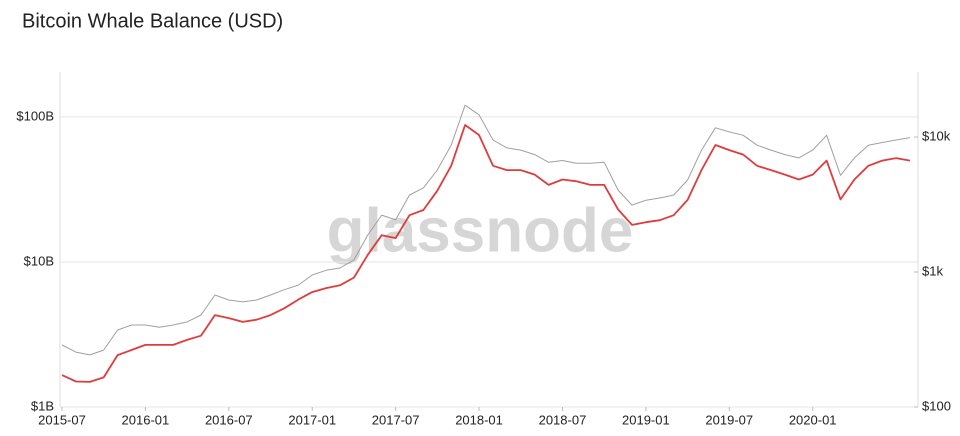  Describe the element at coordinates (563, 419) in the screenshot. I see `x-tick-label: 2018-07` at that location.